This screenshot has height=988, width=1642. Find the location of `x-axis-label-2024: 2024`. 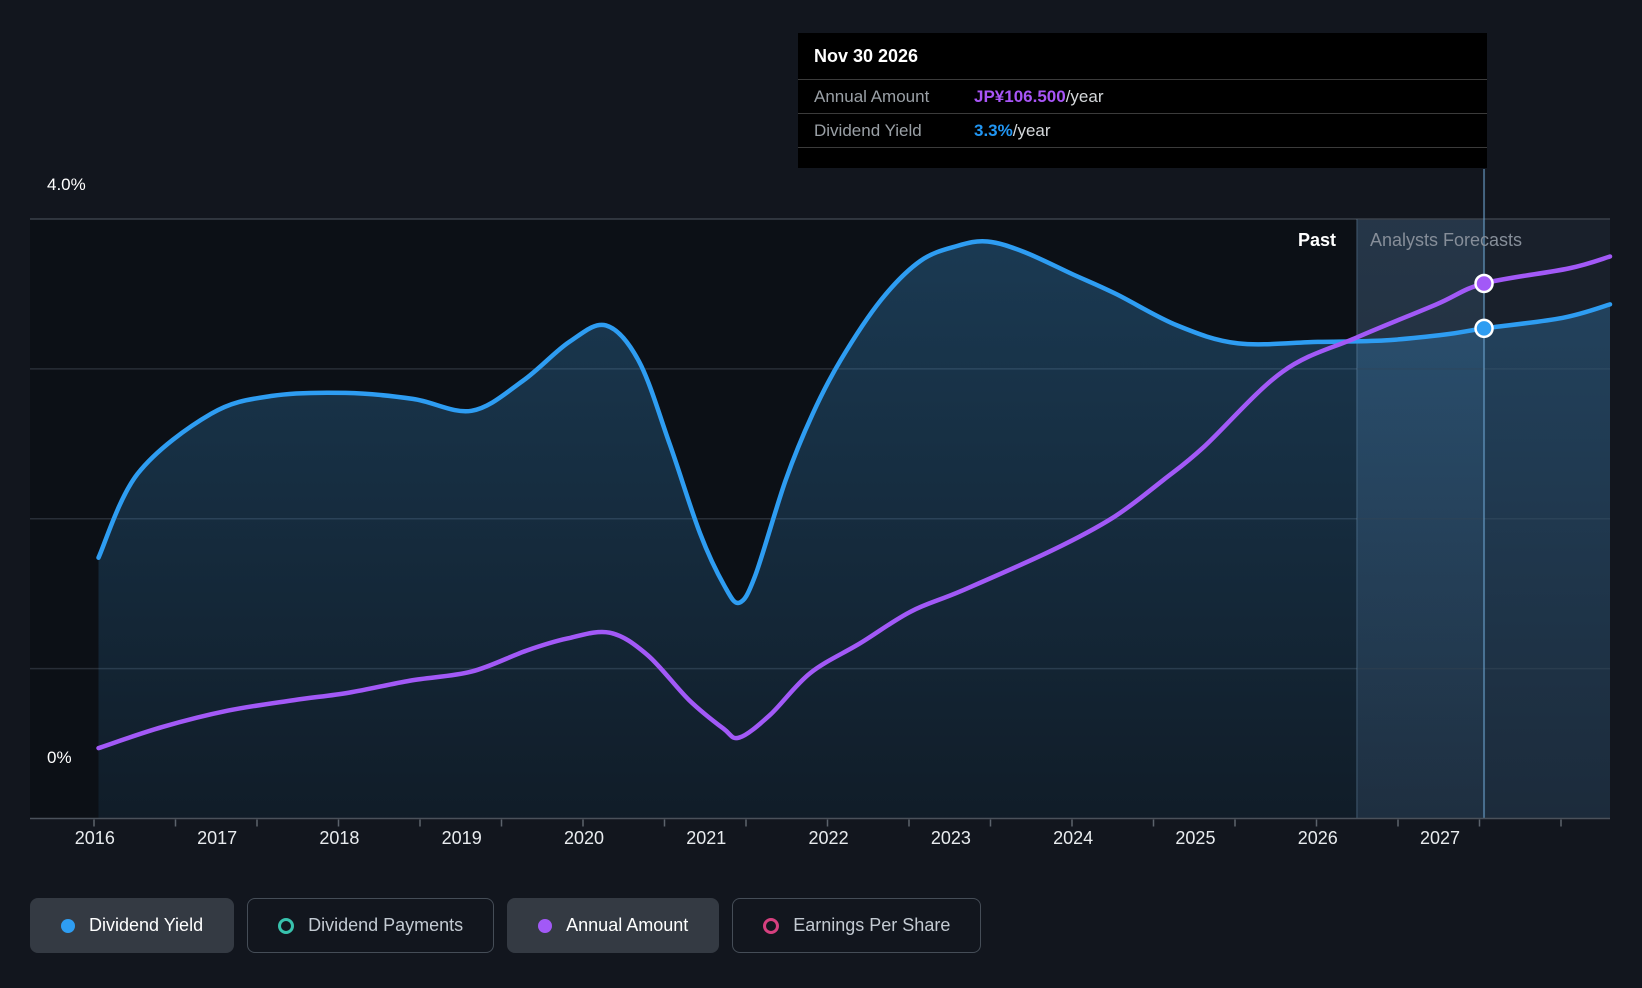

x-axis-label-2024: 2024 is located at coordinates (1073, 838).